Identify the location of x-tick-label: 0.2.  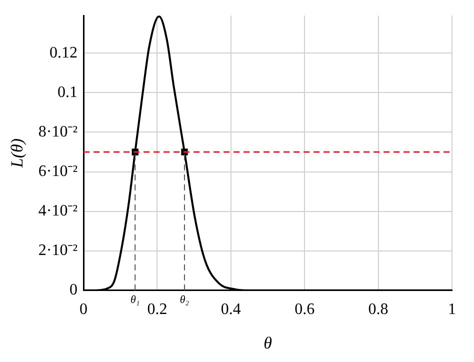
(157, 309).